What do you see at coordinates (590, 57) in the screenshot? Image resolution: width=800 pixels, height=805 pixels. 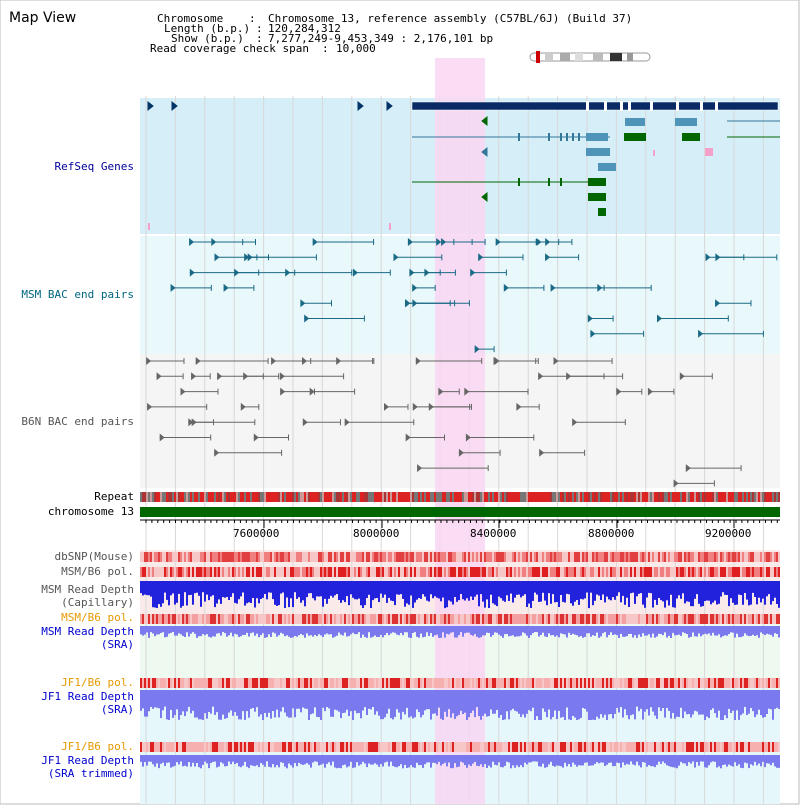 I see `chromosome-ideogram` at bounding box center [590, 57].